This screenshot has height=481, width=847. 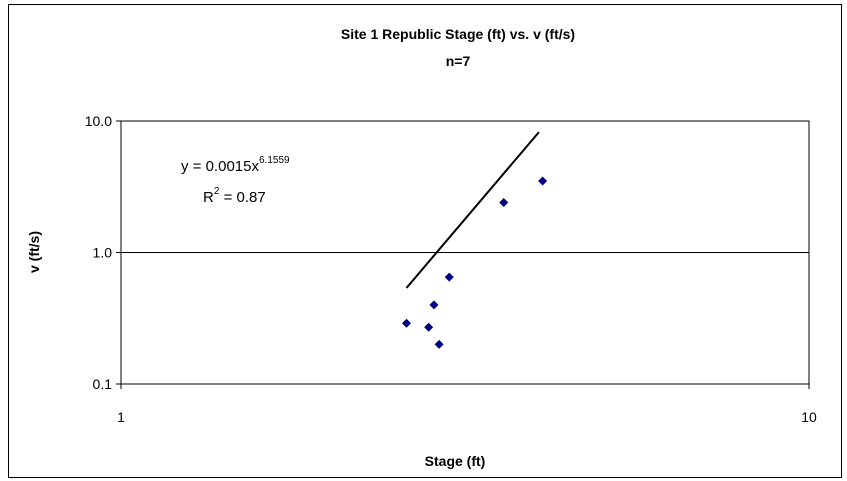 I want to click on x-tick-label: 10, so click(x=809, y=417).